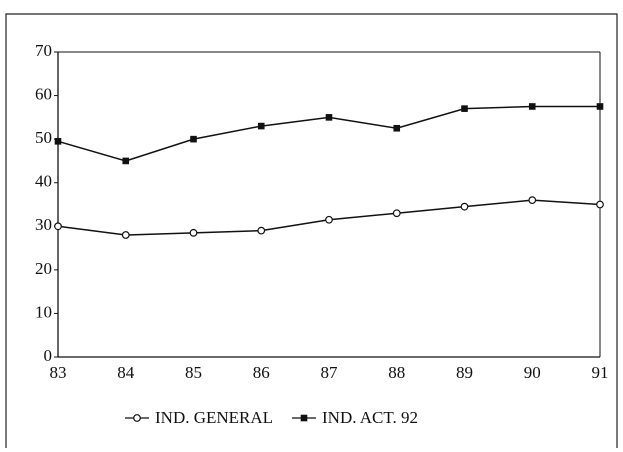 The image size is (623, 452). Describe the element at coordinates (330, 372) in the screenshot. I see `x-tick-label: 87` at that location.